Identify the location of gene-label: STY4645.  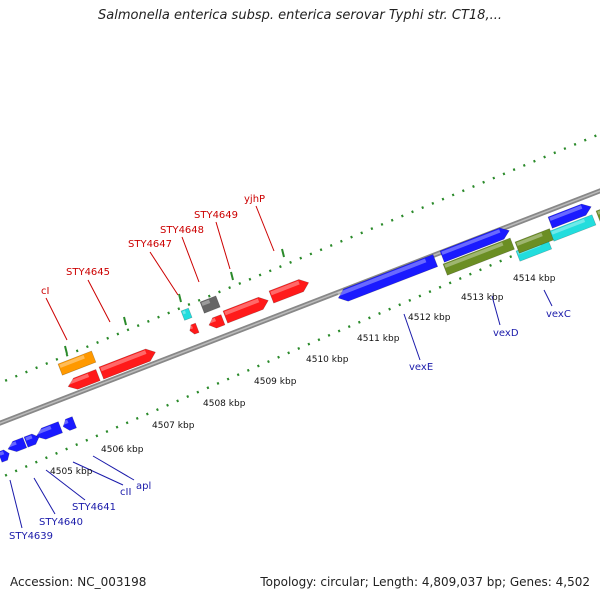
(88, 272).